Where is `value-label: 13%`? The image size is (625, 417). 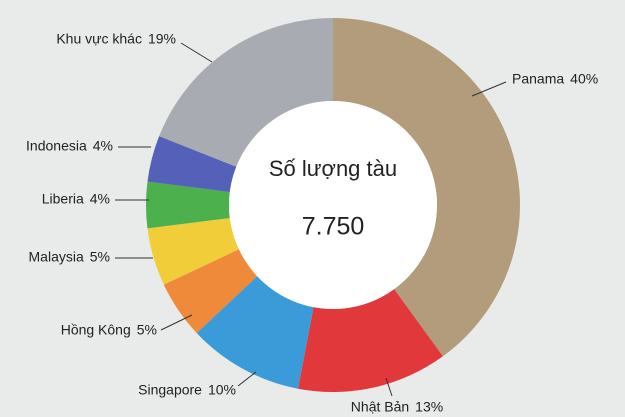
value-label: 13% is located at coordinates (429, 407).